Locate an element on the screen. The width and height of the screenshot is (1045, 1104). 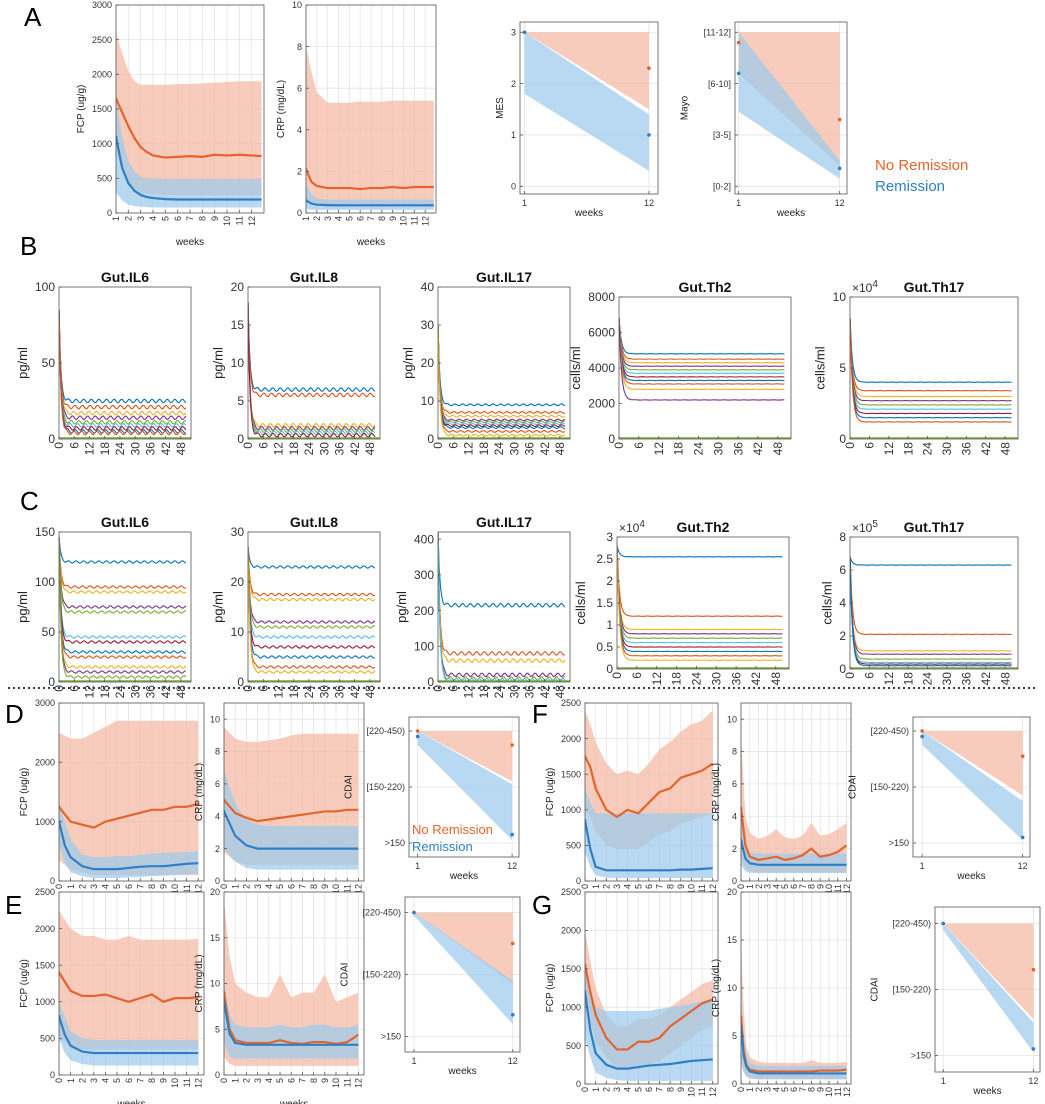
line-no-remission is located at coordinates (649, 787).